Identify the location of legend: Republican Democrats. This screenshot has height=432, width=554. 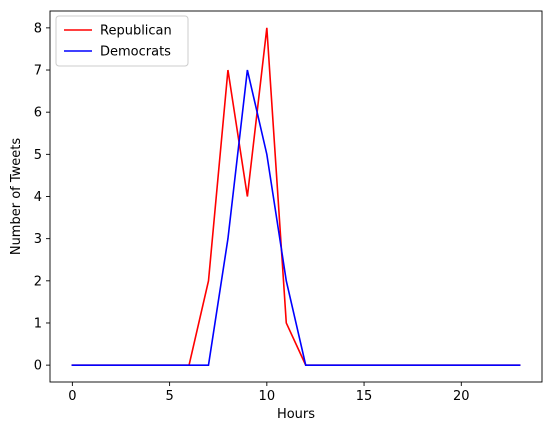
(122, 41).